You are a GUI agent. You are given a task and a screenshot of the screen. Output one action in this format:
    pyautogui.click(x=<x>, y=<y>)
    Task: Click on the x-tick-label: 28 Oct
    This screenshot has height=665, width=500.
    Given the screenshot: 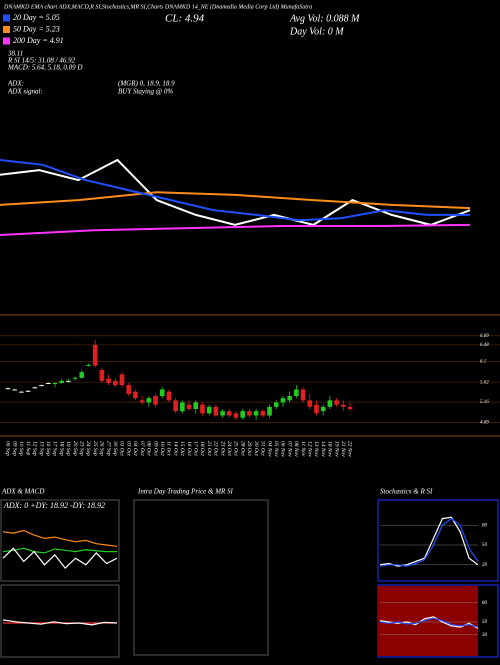 What is the action you would take?
    pyautogui.click(x=242, y=448)
    